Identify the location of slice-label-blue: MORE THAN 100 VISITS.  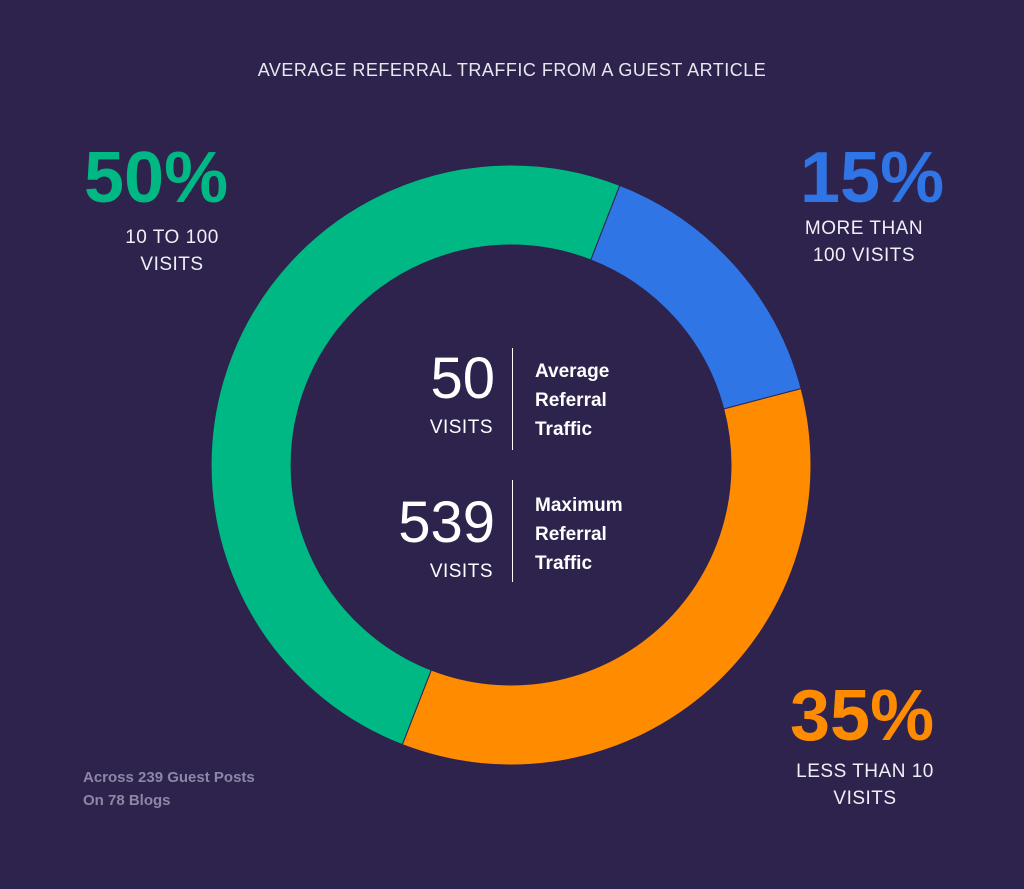
(864, 242).